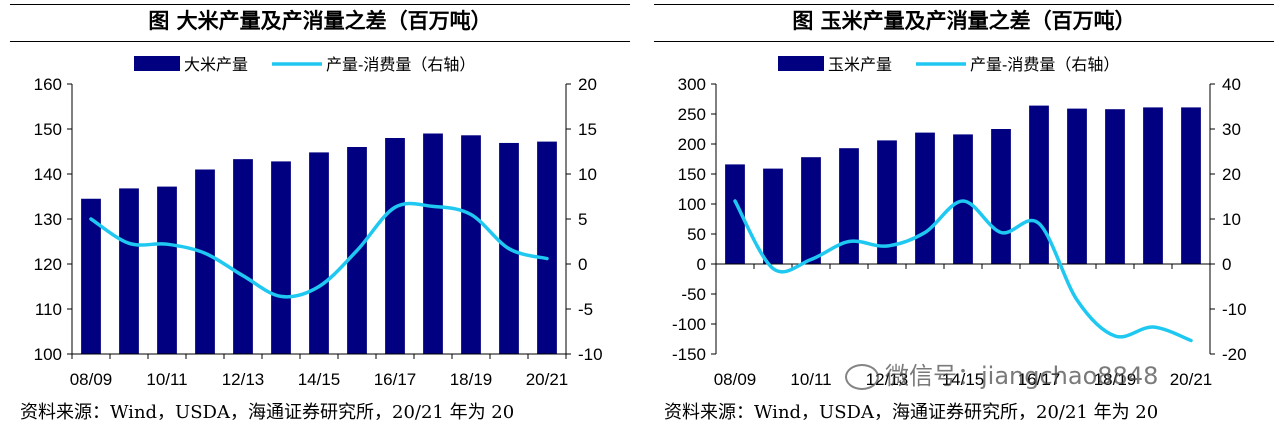 The height and width of the screenshot is (432, 1280). Describe the element at coordinates (48, 264) in the screenshot. I see `left-tick-label: 120` at that location.